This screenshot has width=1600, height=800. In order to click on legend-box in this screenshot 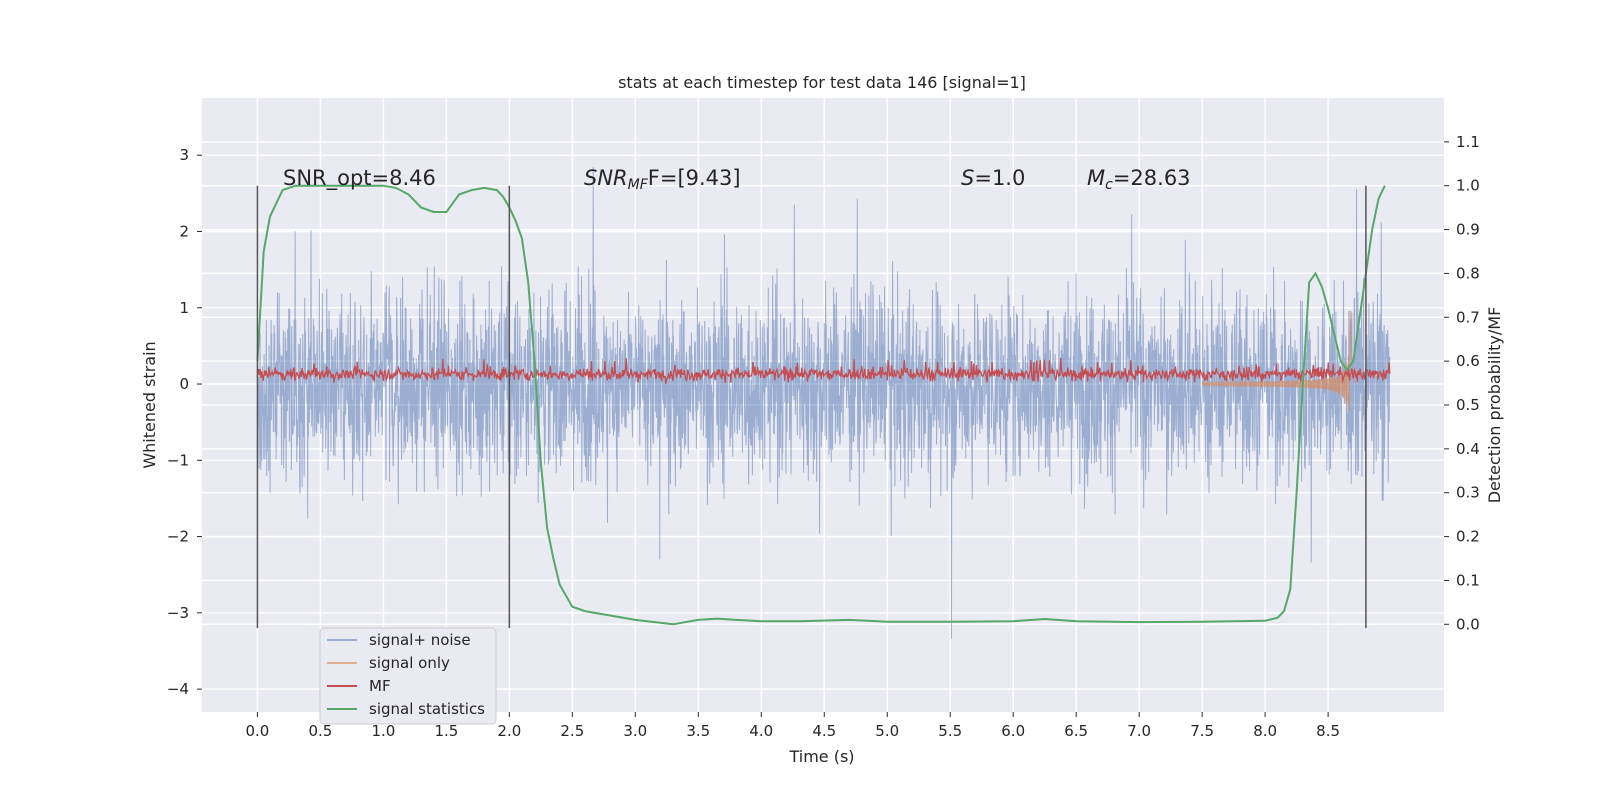, I will do `click(408, 676)`.